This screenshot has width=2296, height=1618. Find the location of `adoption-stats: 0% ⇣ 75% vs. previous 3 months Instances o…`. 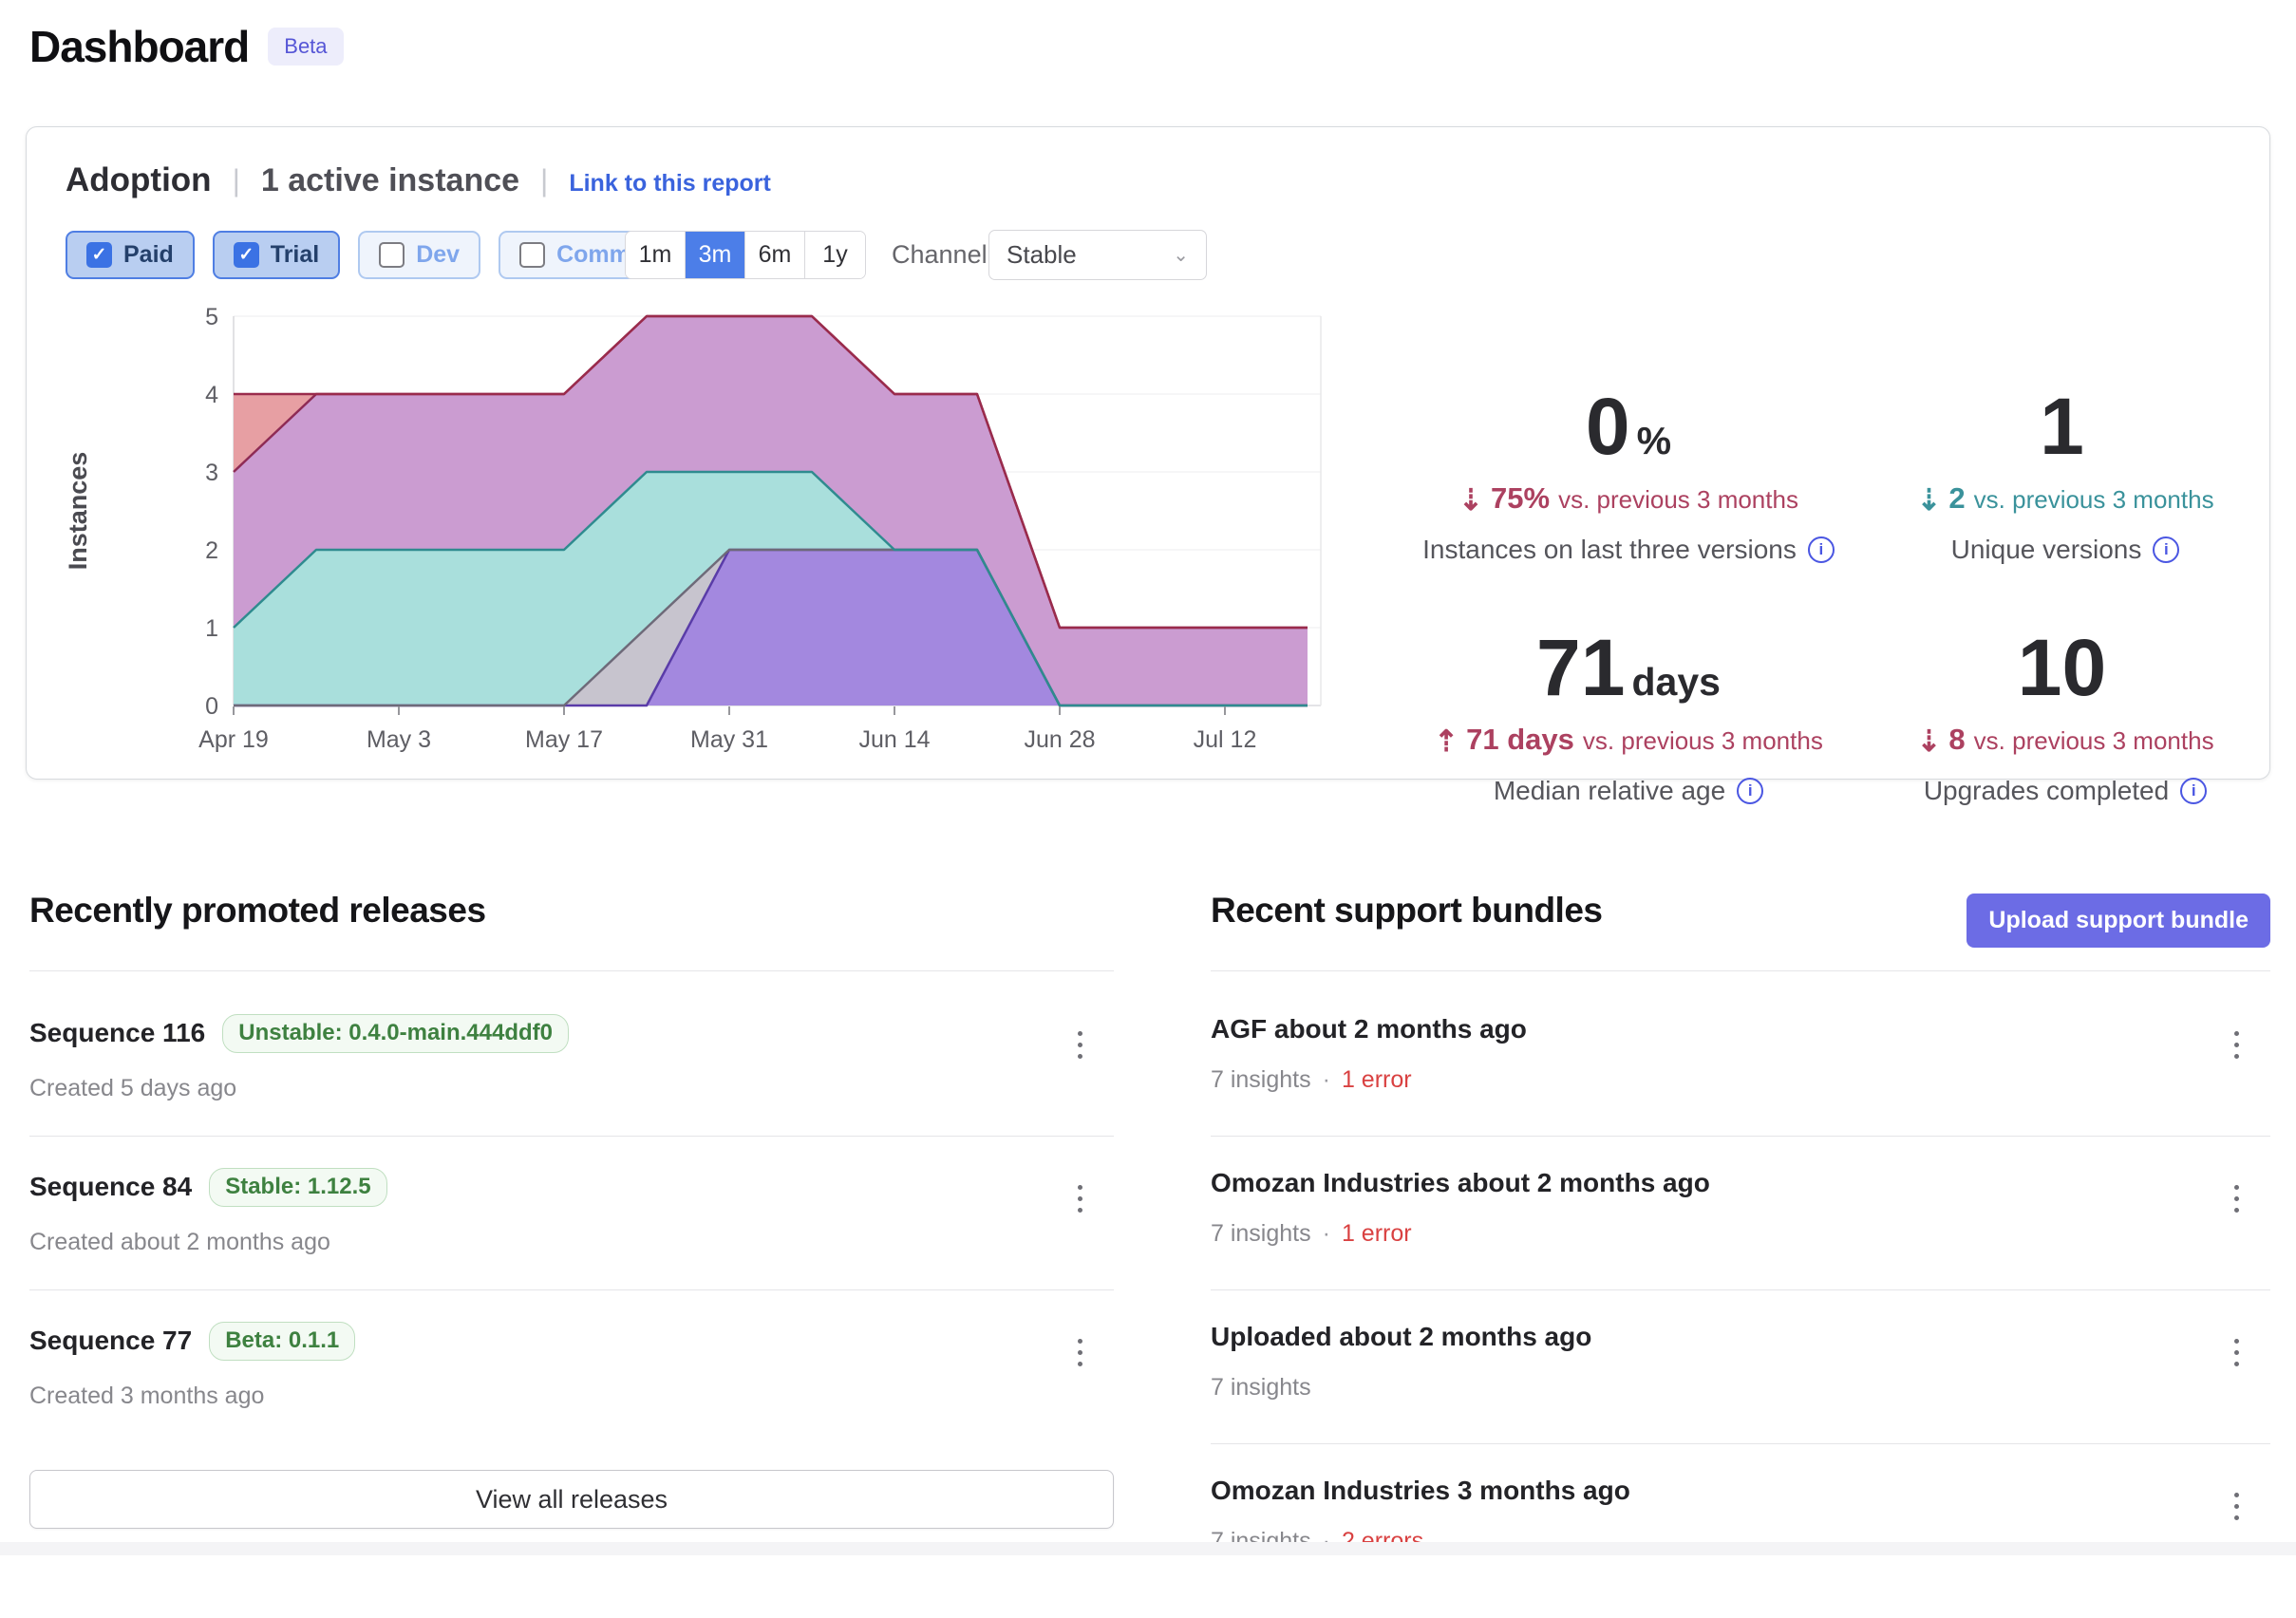

adoption-stats: 0% ⇣ 75% vs. previous 3 months Instances o… is located at coordinates (1837, 596).